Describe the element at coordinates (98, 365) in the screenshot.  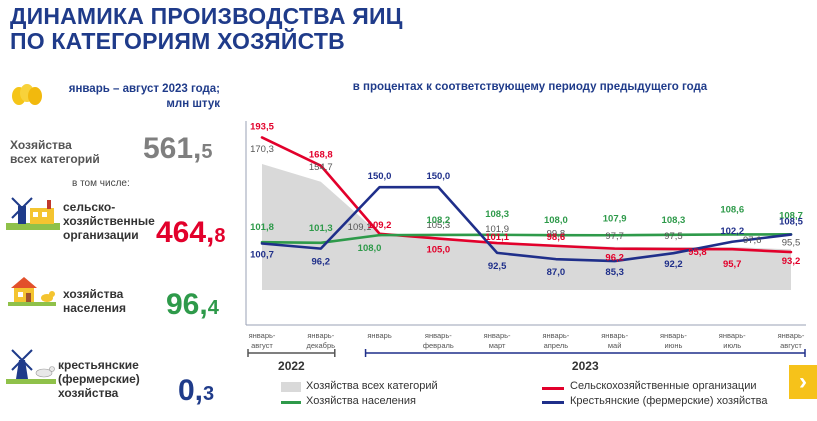
I see `farms-label-line-1: крестьянские` at that location.